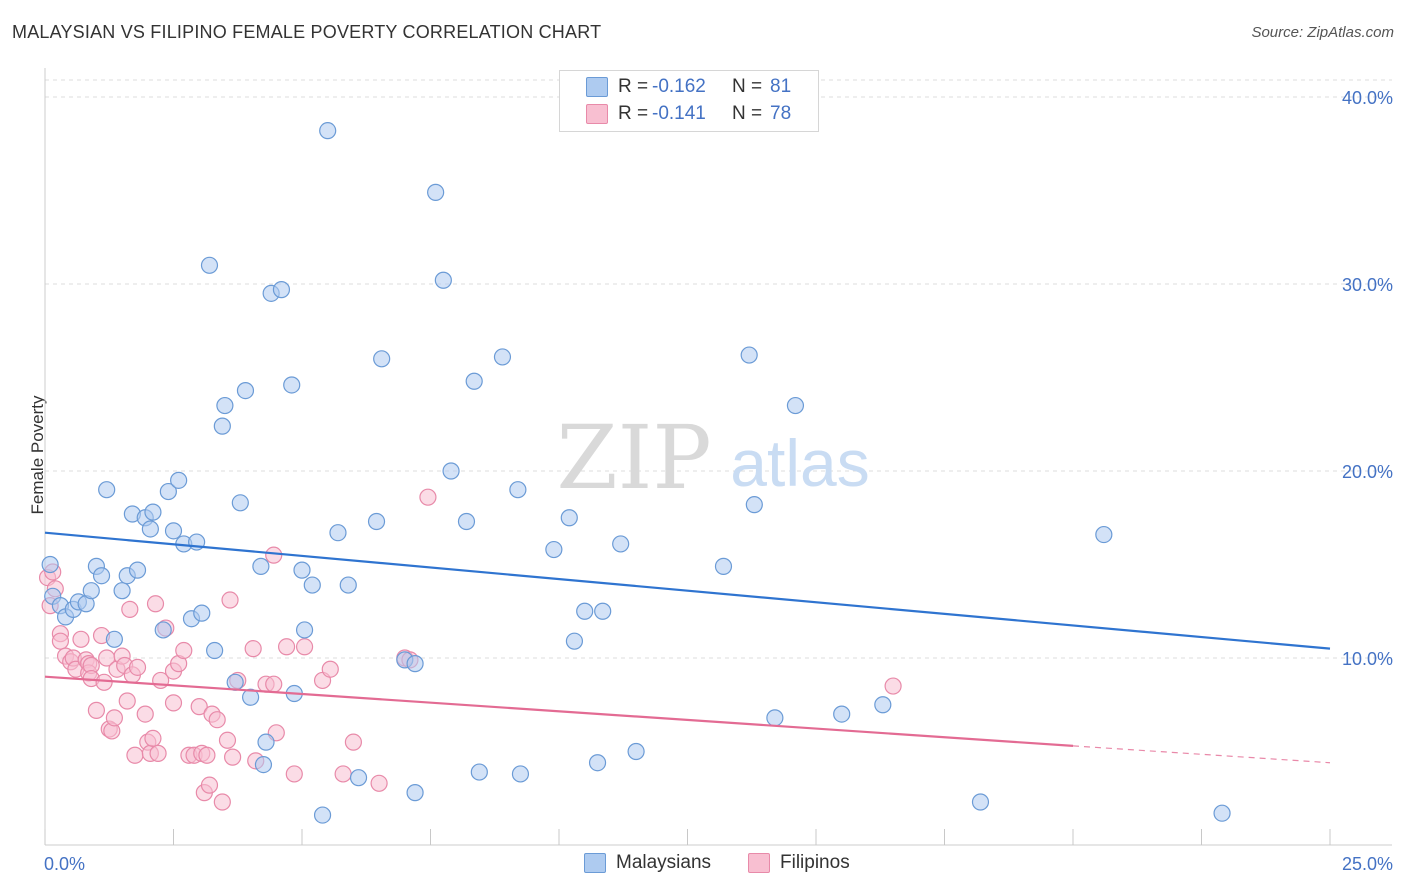 This screenshot has width=1406, height=892. Describe the element at coordinates (1367, 864) in the screenshot. I see `x-tick-label: 25.0%` at that location.